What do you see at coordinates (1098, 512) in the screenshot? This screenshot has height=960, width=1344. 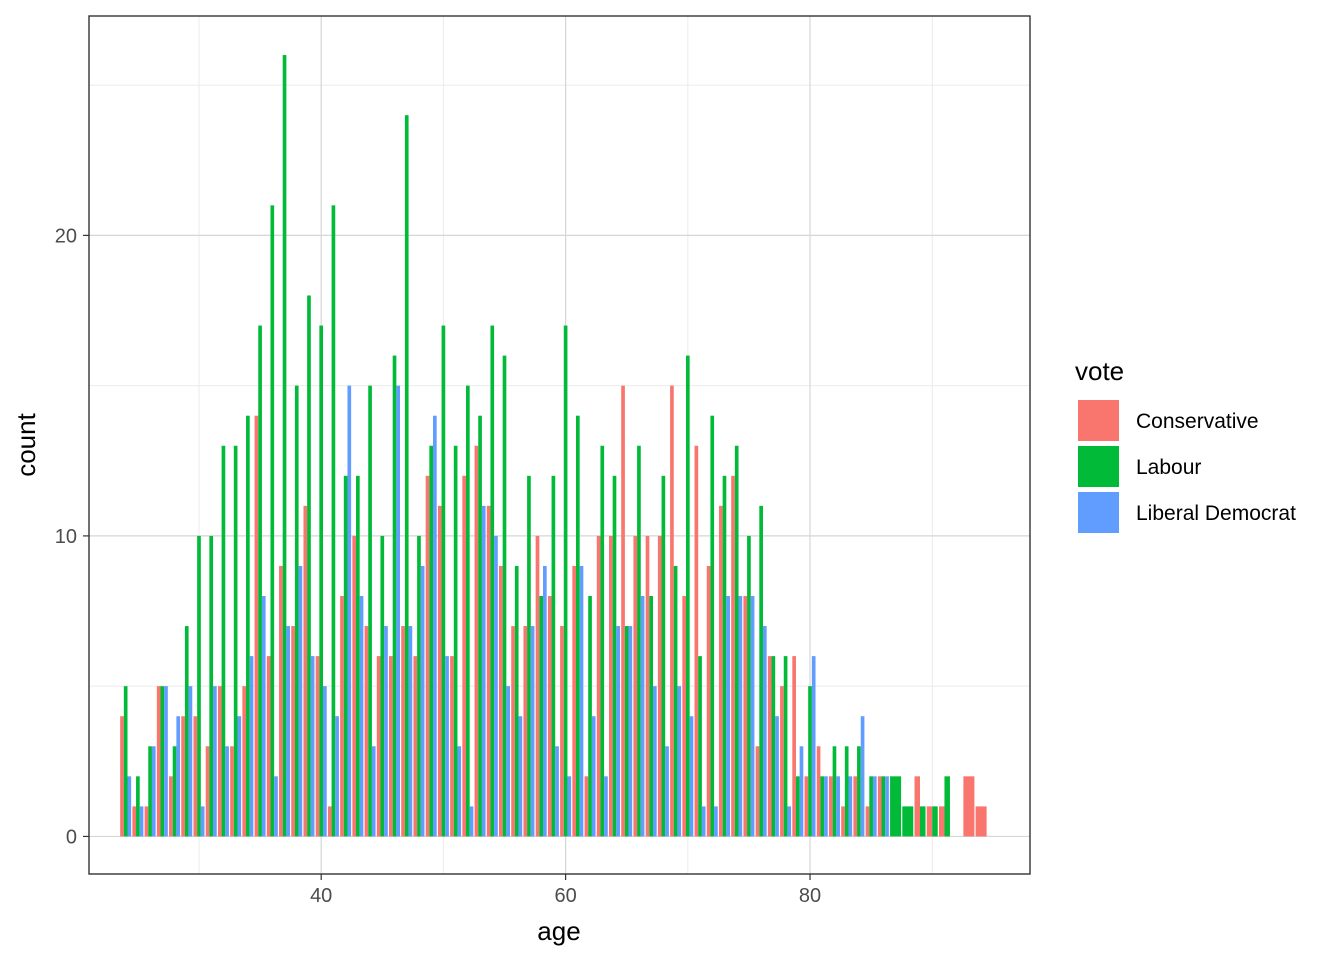 I see `legend-key-liberal-democrat` at bounding box center [1098, 512].